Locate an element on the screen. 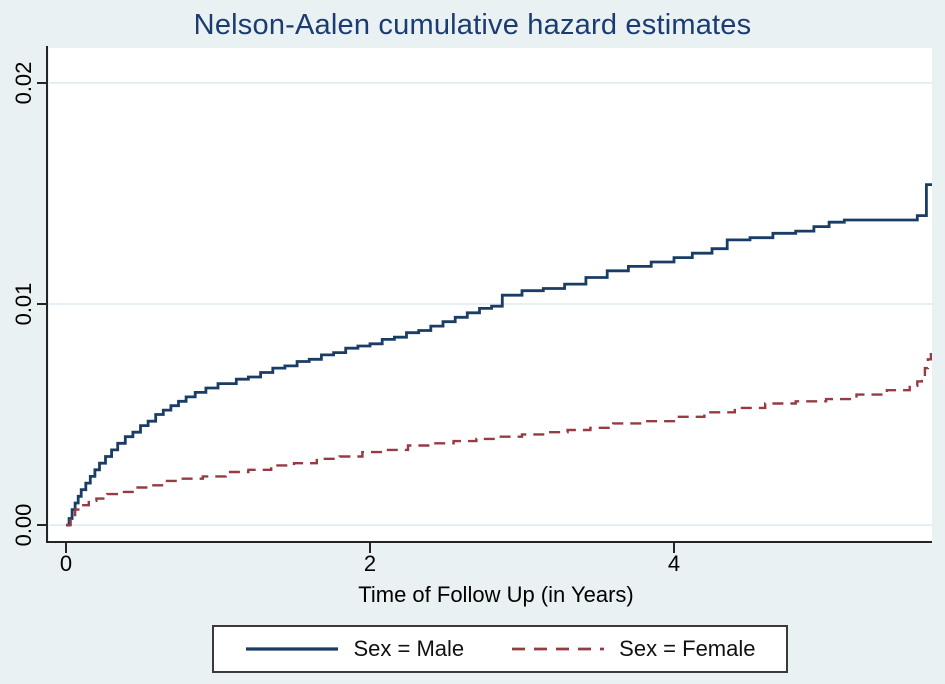 This screenshot has width=945, height=684. male-line-swatch is located at coordinates (292, 649).